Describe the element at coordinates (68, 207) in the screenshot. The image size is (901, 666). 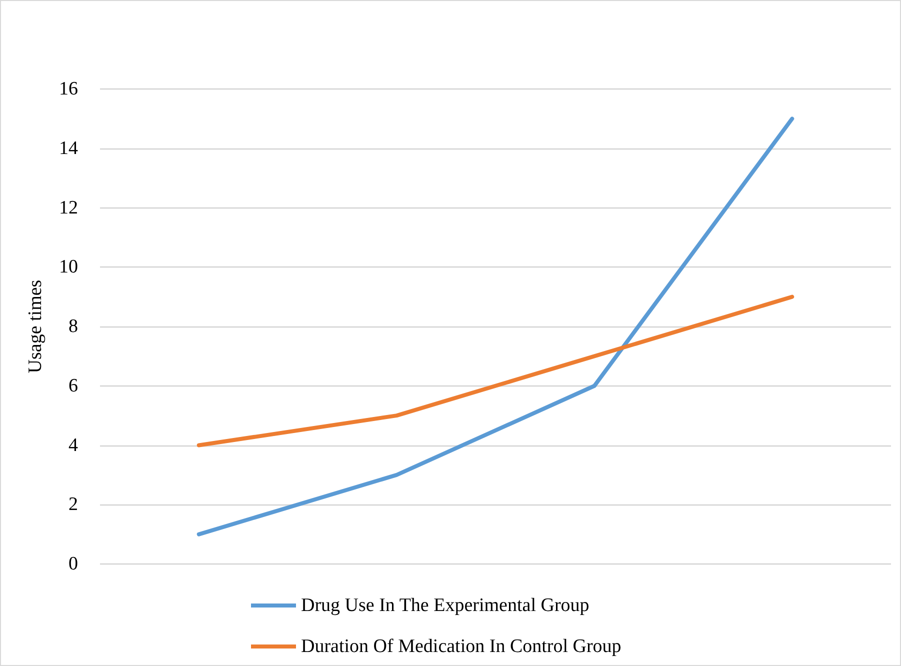
I see `y-tick-label: 12` at that location.